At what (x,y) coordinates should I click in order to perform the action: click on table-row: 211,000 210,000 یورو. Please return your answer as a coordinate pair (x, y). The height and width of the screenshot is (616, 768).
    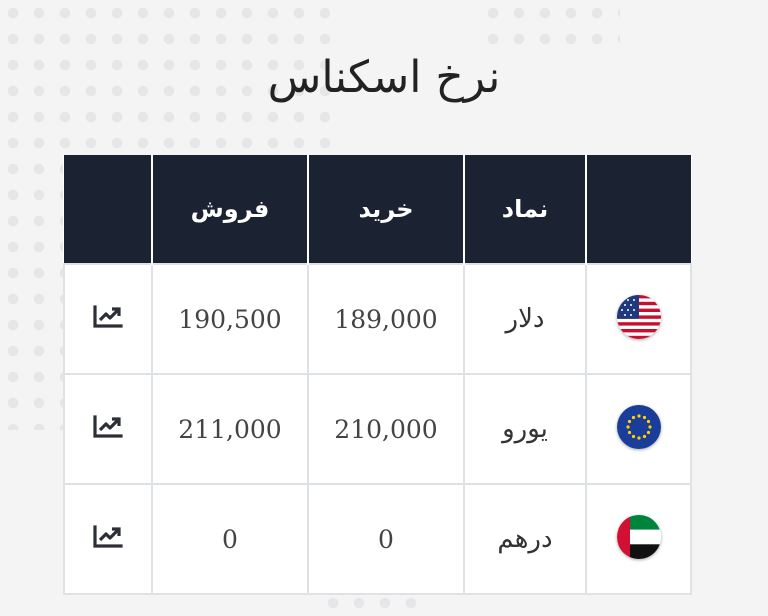
    Looking at the image, I should click on (377, 429).